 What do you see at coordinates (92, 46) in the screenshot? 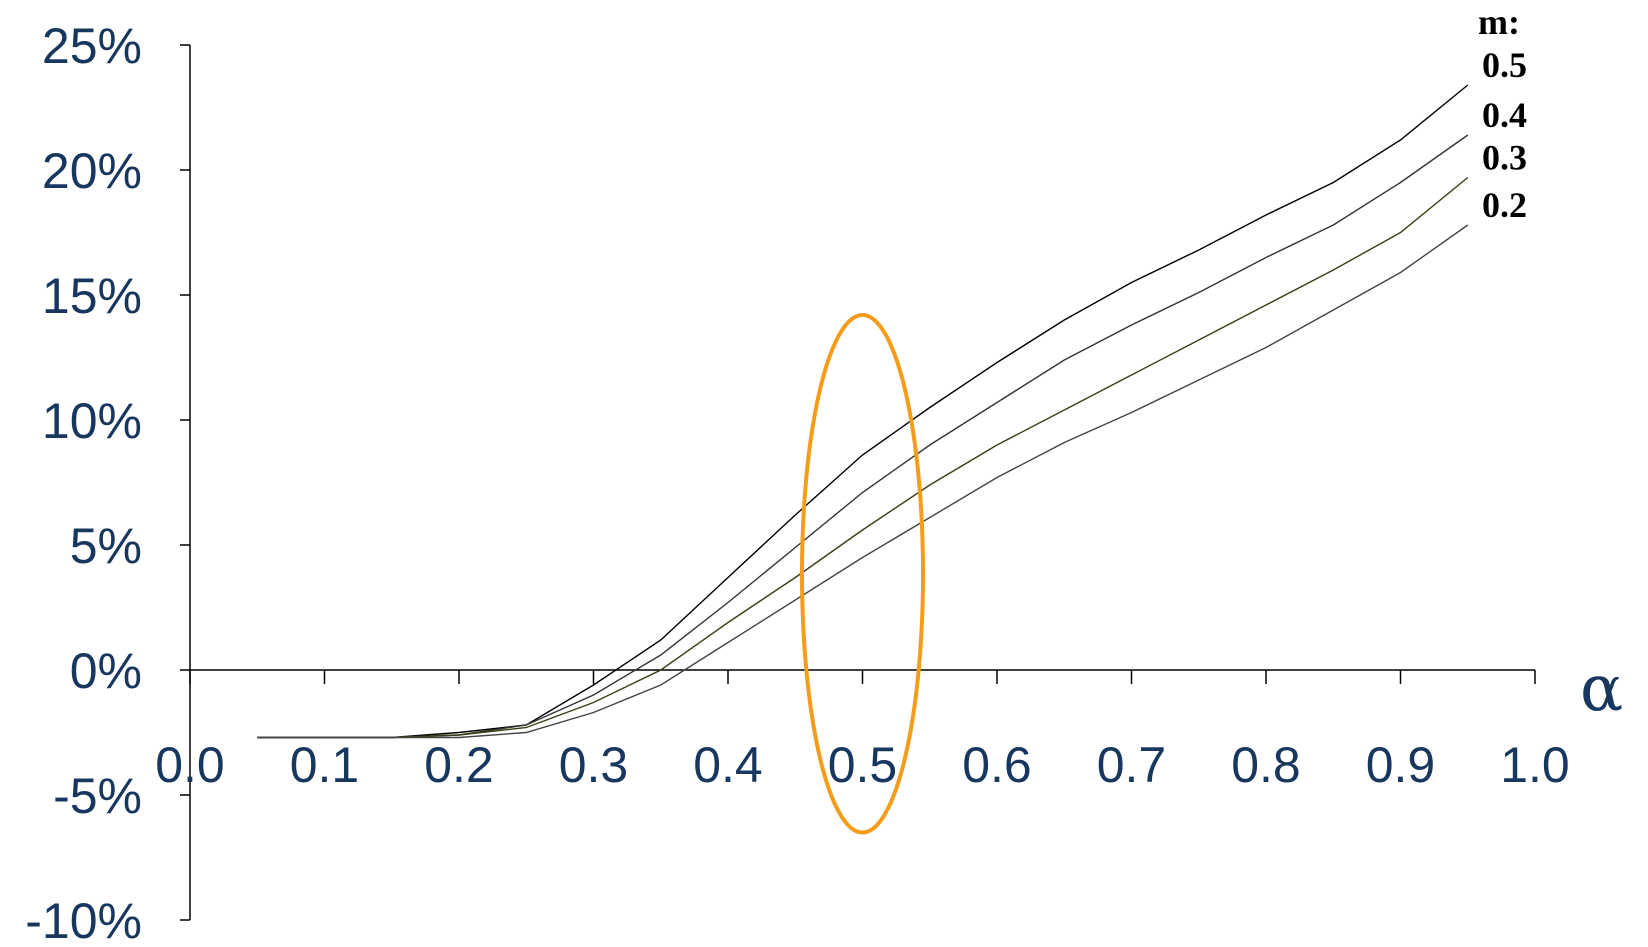
I see `y-tick-label: 25%` at bounding box center [92, 46].